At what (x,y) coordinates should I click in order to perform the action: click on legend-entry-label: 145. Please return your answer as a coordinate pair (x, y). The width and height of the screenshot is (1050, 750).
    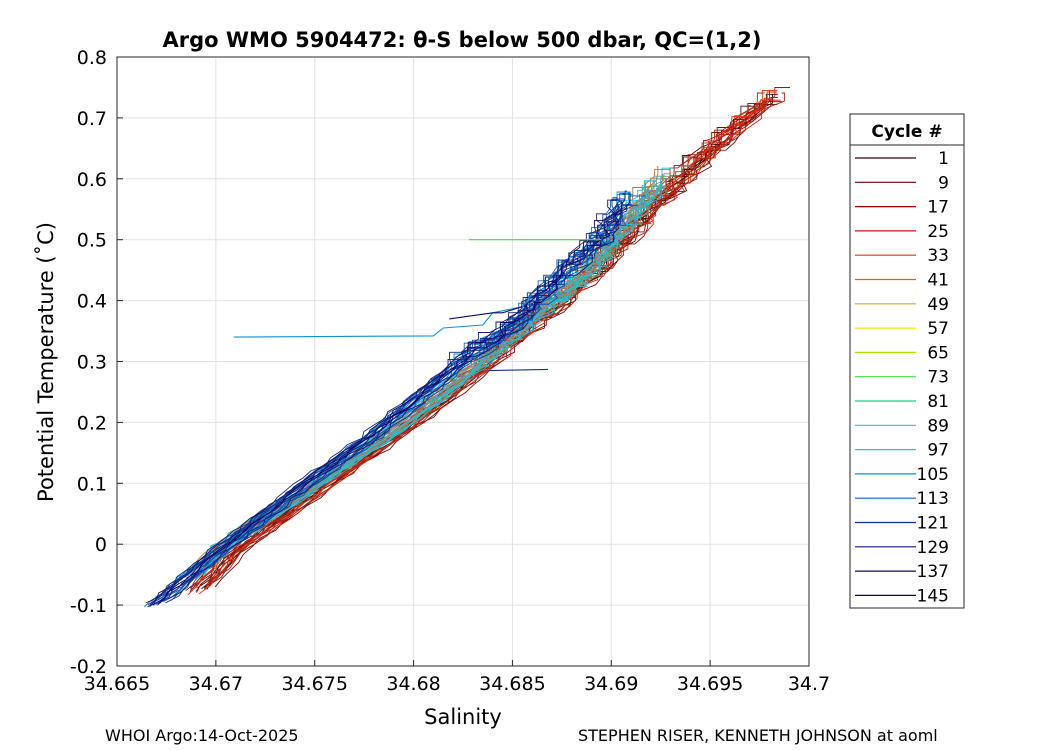
    Looking at the image, I should click on (933, 596).